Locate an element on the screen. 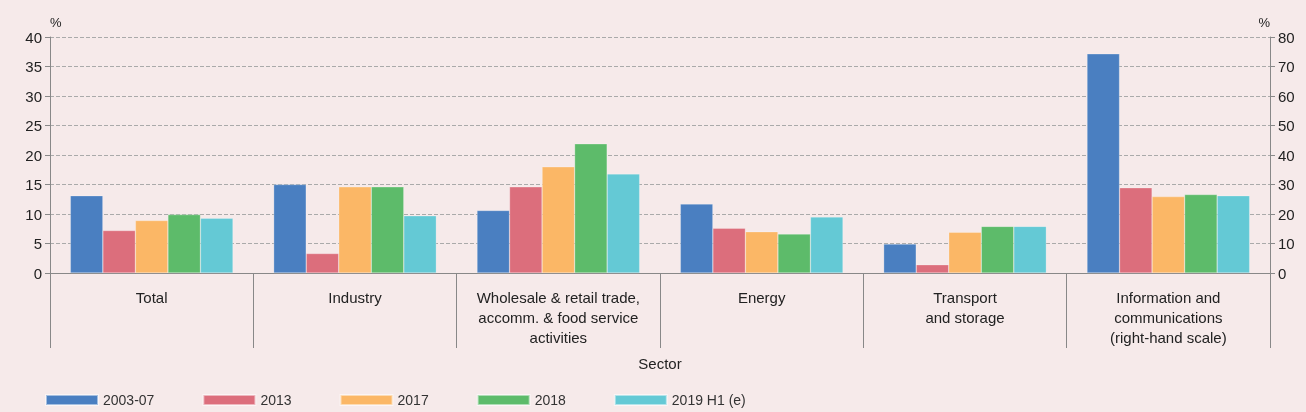  y-tick-label: 0 is located at coordinates (37, 273).